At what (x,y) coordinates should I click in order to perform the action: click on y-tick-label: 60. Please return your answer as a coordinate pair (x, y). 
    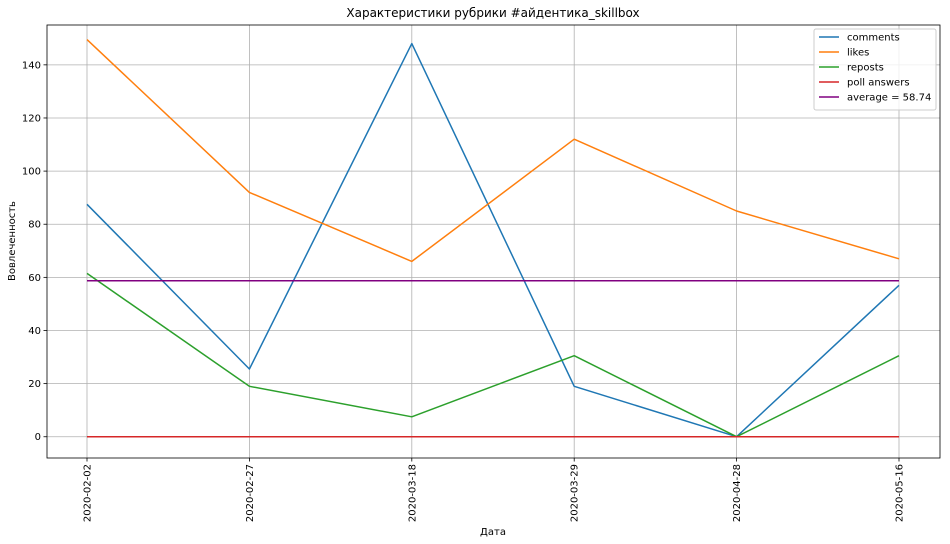
    Looking at the image, I should click on (34, 278).